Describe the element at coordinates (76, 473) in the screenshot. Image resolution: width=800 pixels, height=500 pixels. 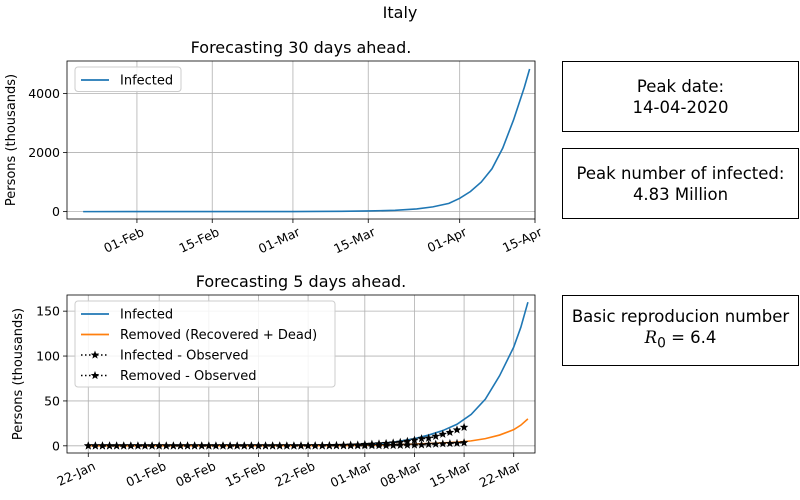
I see `x-tick-label: 22-Jan` at that location.